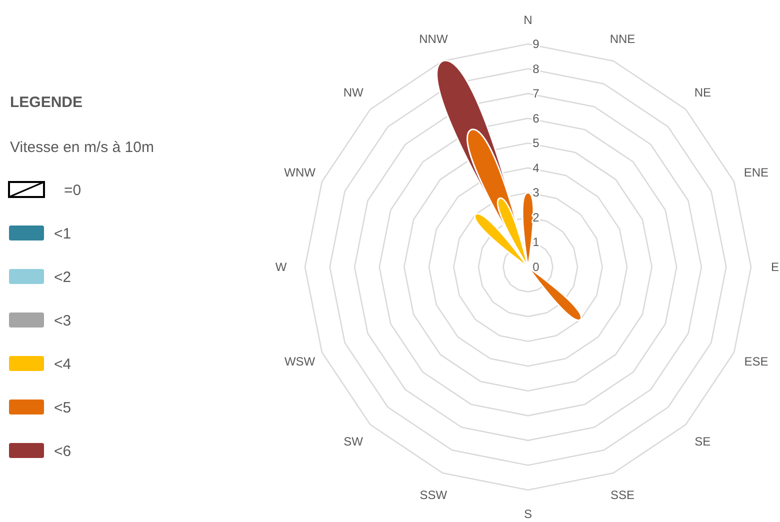 The image size is (780, 522). Describe the element at coordinates (300, 172) in the screenshot. I see `spoke-label: WNW` at that location.